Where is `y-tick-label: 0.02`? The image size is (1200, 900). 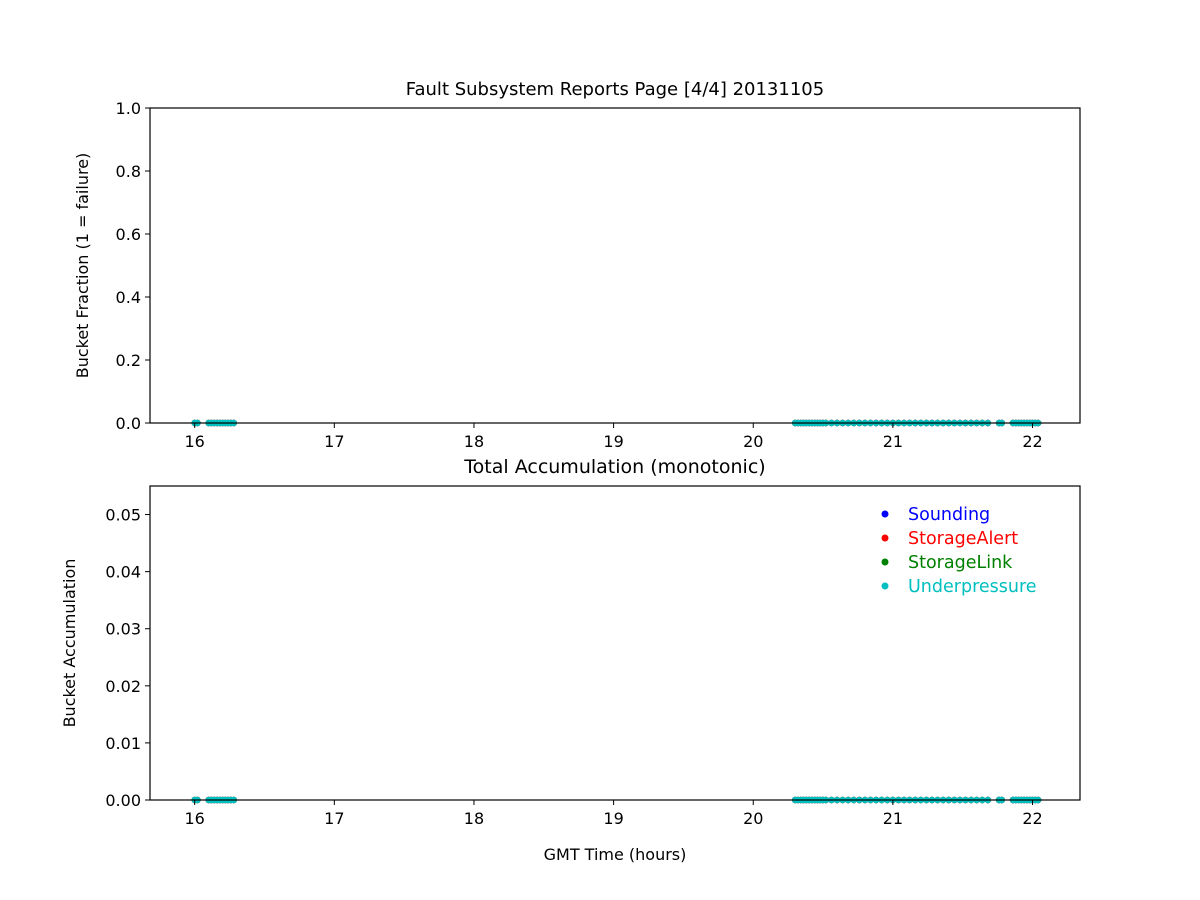
y-tick-label: 0.02 is located at coordinates (123, 686).